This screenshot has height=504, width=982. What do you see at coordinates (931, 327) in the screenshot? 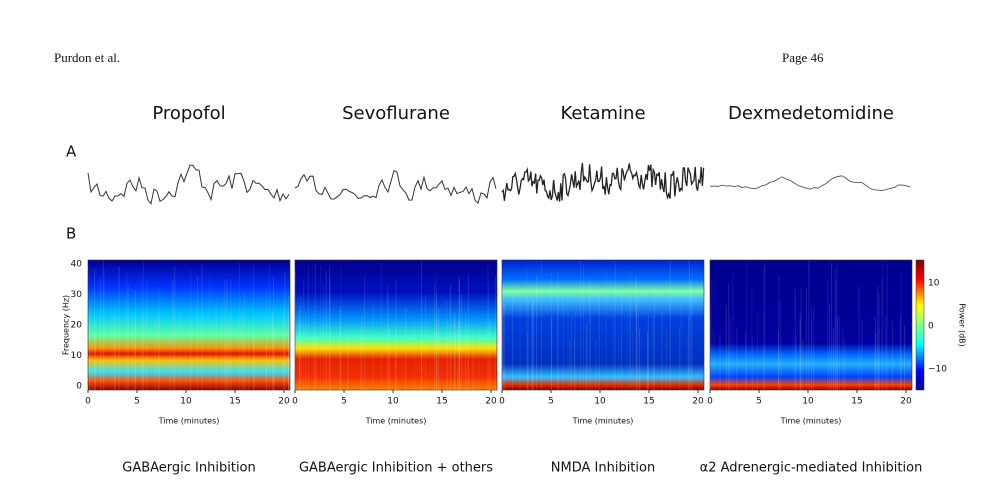
I see `colorbar-tick-label: 0` at bounding box center [931, 327].